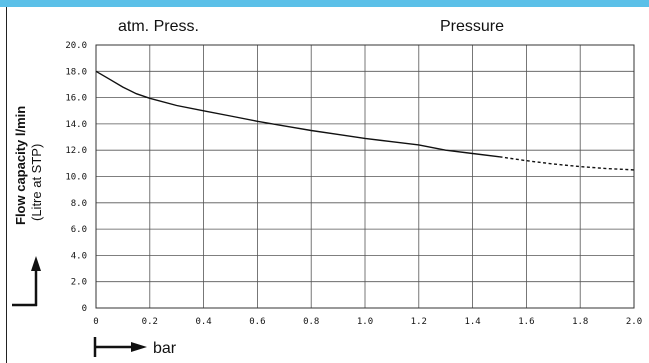 The height and width of the screenshot is (363, 649). I want to click on x-tick-label: 0, so click(95, 322).